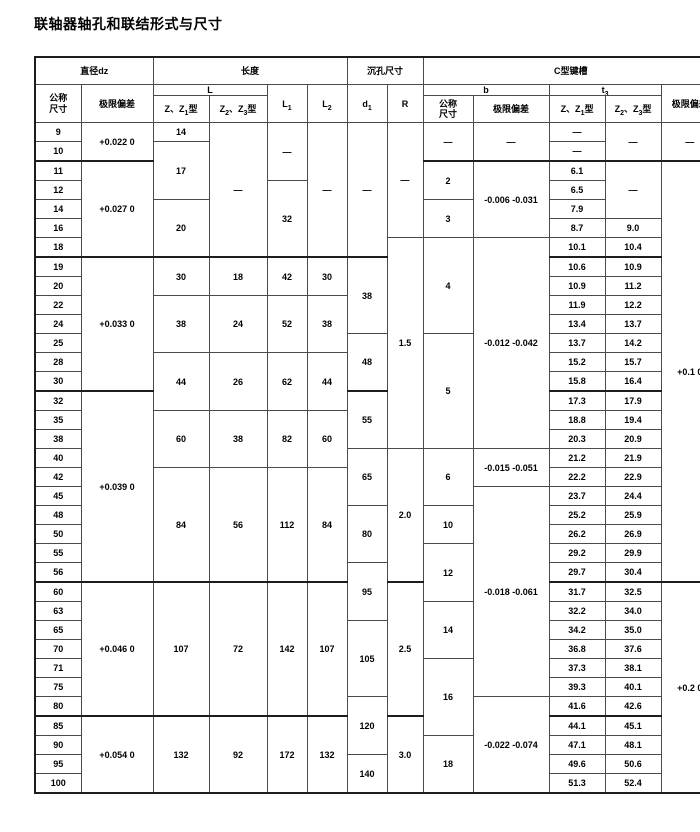 The height and width of the screenshot is (832, 700). I want to click on cell-b-nominal: 2, so click(448, 180).